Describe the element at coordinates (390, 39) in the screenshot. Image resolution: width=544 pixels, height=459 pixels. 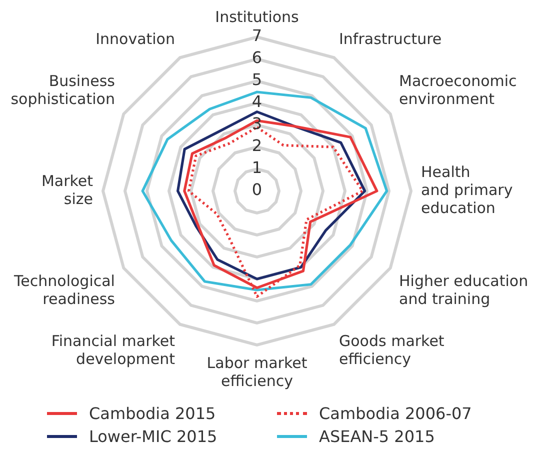
I see `spoke-label: Infrastructure` at that location.